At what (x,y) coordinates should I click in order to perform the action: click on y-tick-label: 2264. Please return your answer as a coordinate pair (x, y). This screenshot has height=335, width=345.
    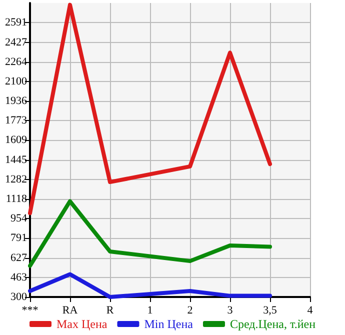
    Looking at the image, I should click on (16, 62).